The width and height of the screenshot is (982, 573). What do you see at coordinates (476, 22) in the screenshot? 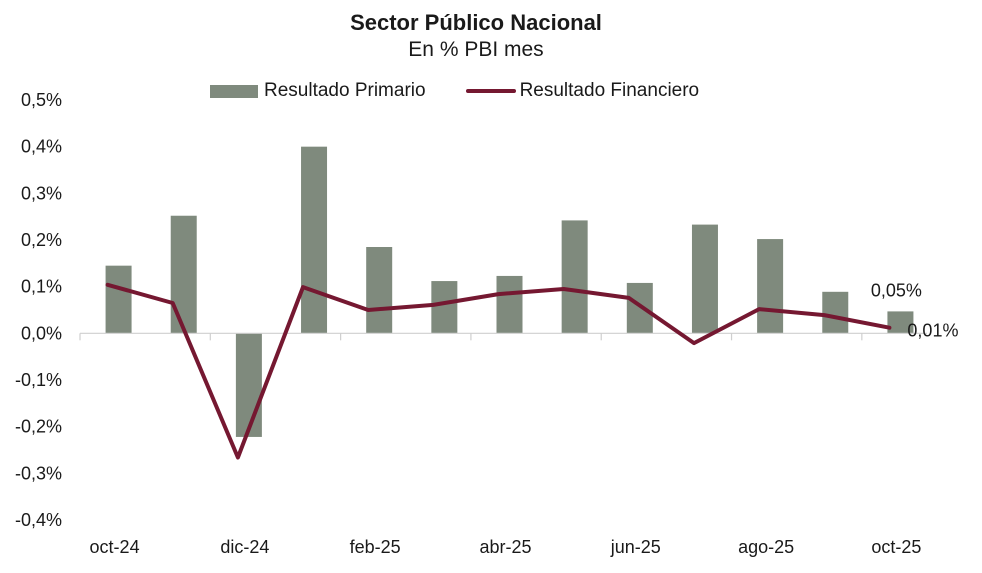
I see `chart-title: Sector Público Nacional` at bounding box center [476, 22].